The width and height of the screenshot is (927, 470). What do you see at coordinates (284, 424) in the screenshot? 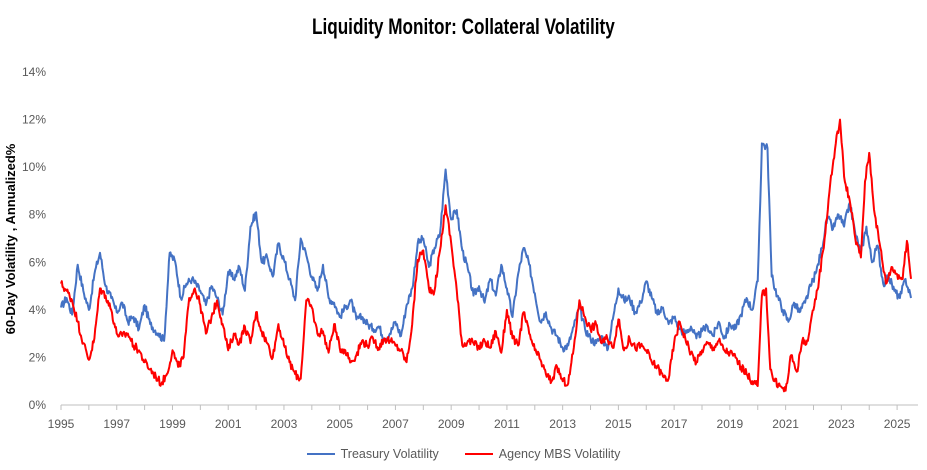
I see `x-tick-label: 2003` at bounding box center [284, 424].